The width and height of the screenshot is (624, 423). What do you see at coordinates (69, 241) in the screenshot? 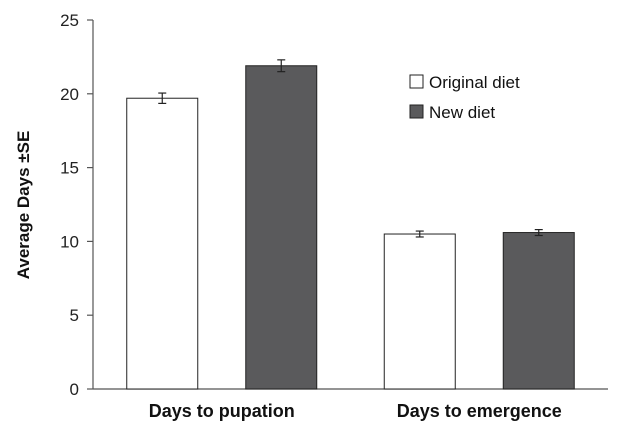
I see `y-tick-label: 10` at bounding box center [69, 241].